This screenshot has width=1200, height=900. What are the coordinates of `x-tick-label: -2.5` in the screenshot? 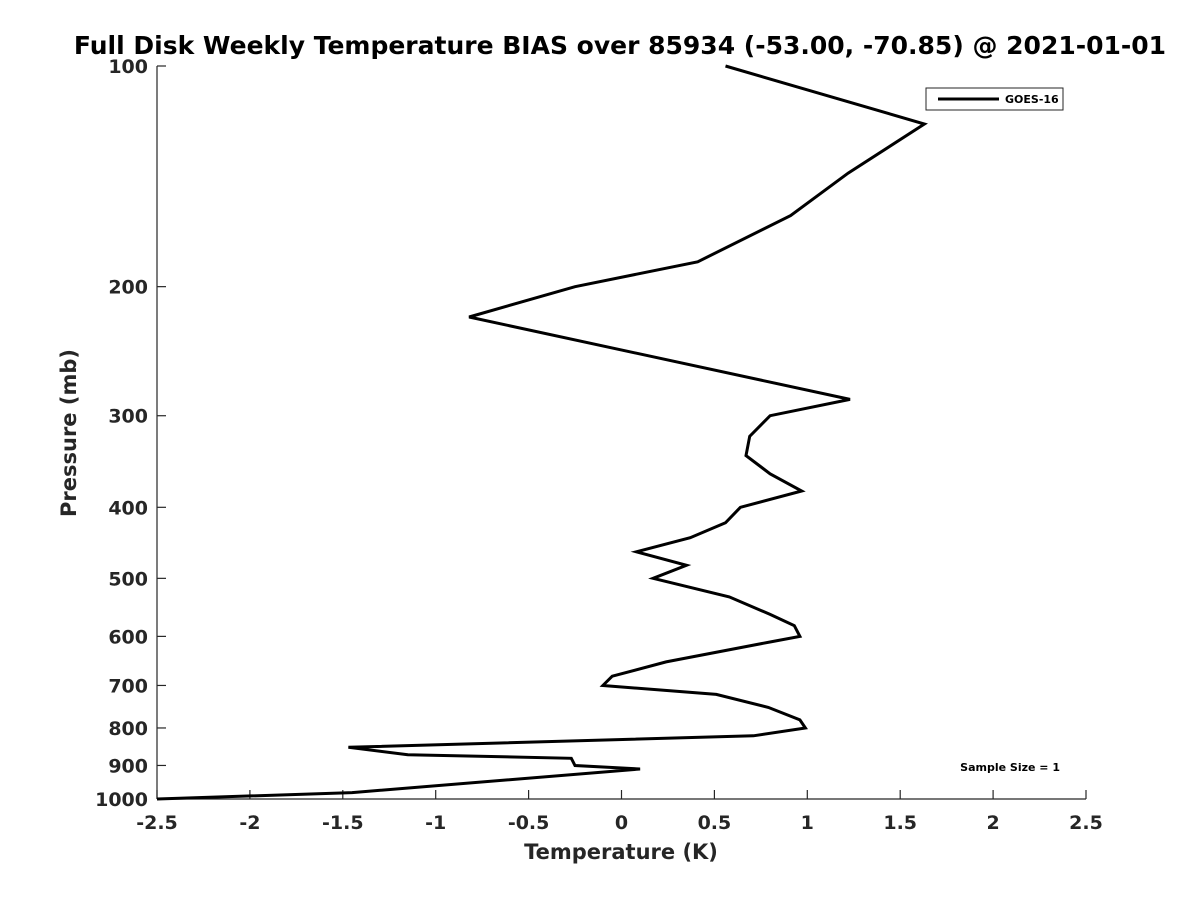 It's located at (157, 823).